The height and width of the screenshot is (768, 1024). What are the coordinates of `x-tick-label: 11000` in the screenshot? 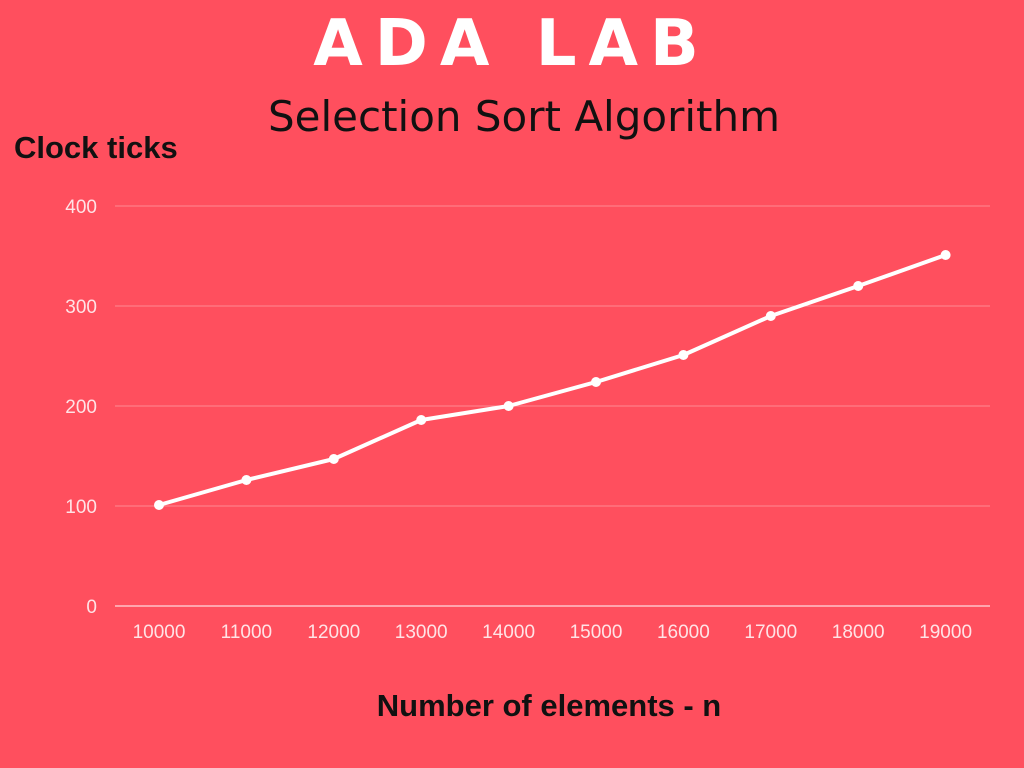 It's located at (246, 632).